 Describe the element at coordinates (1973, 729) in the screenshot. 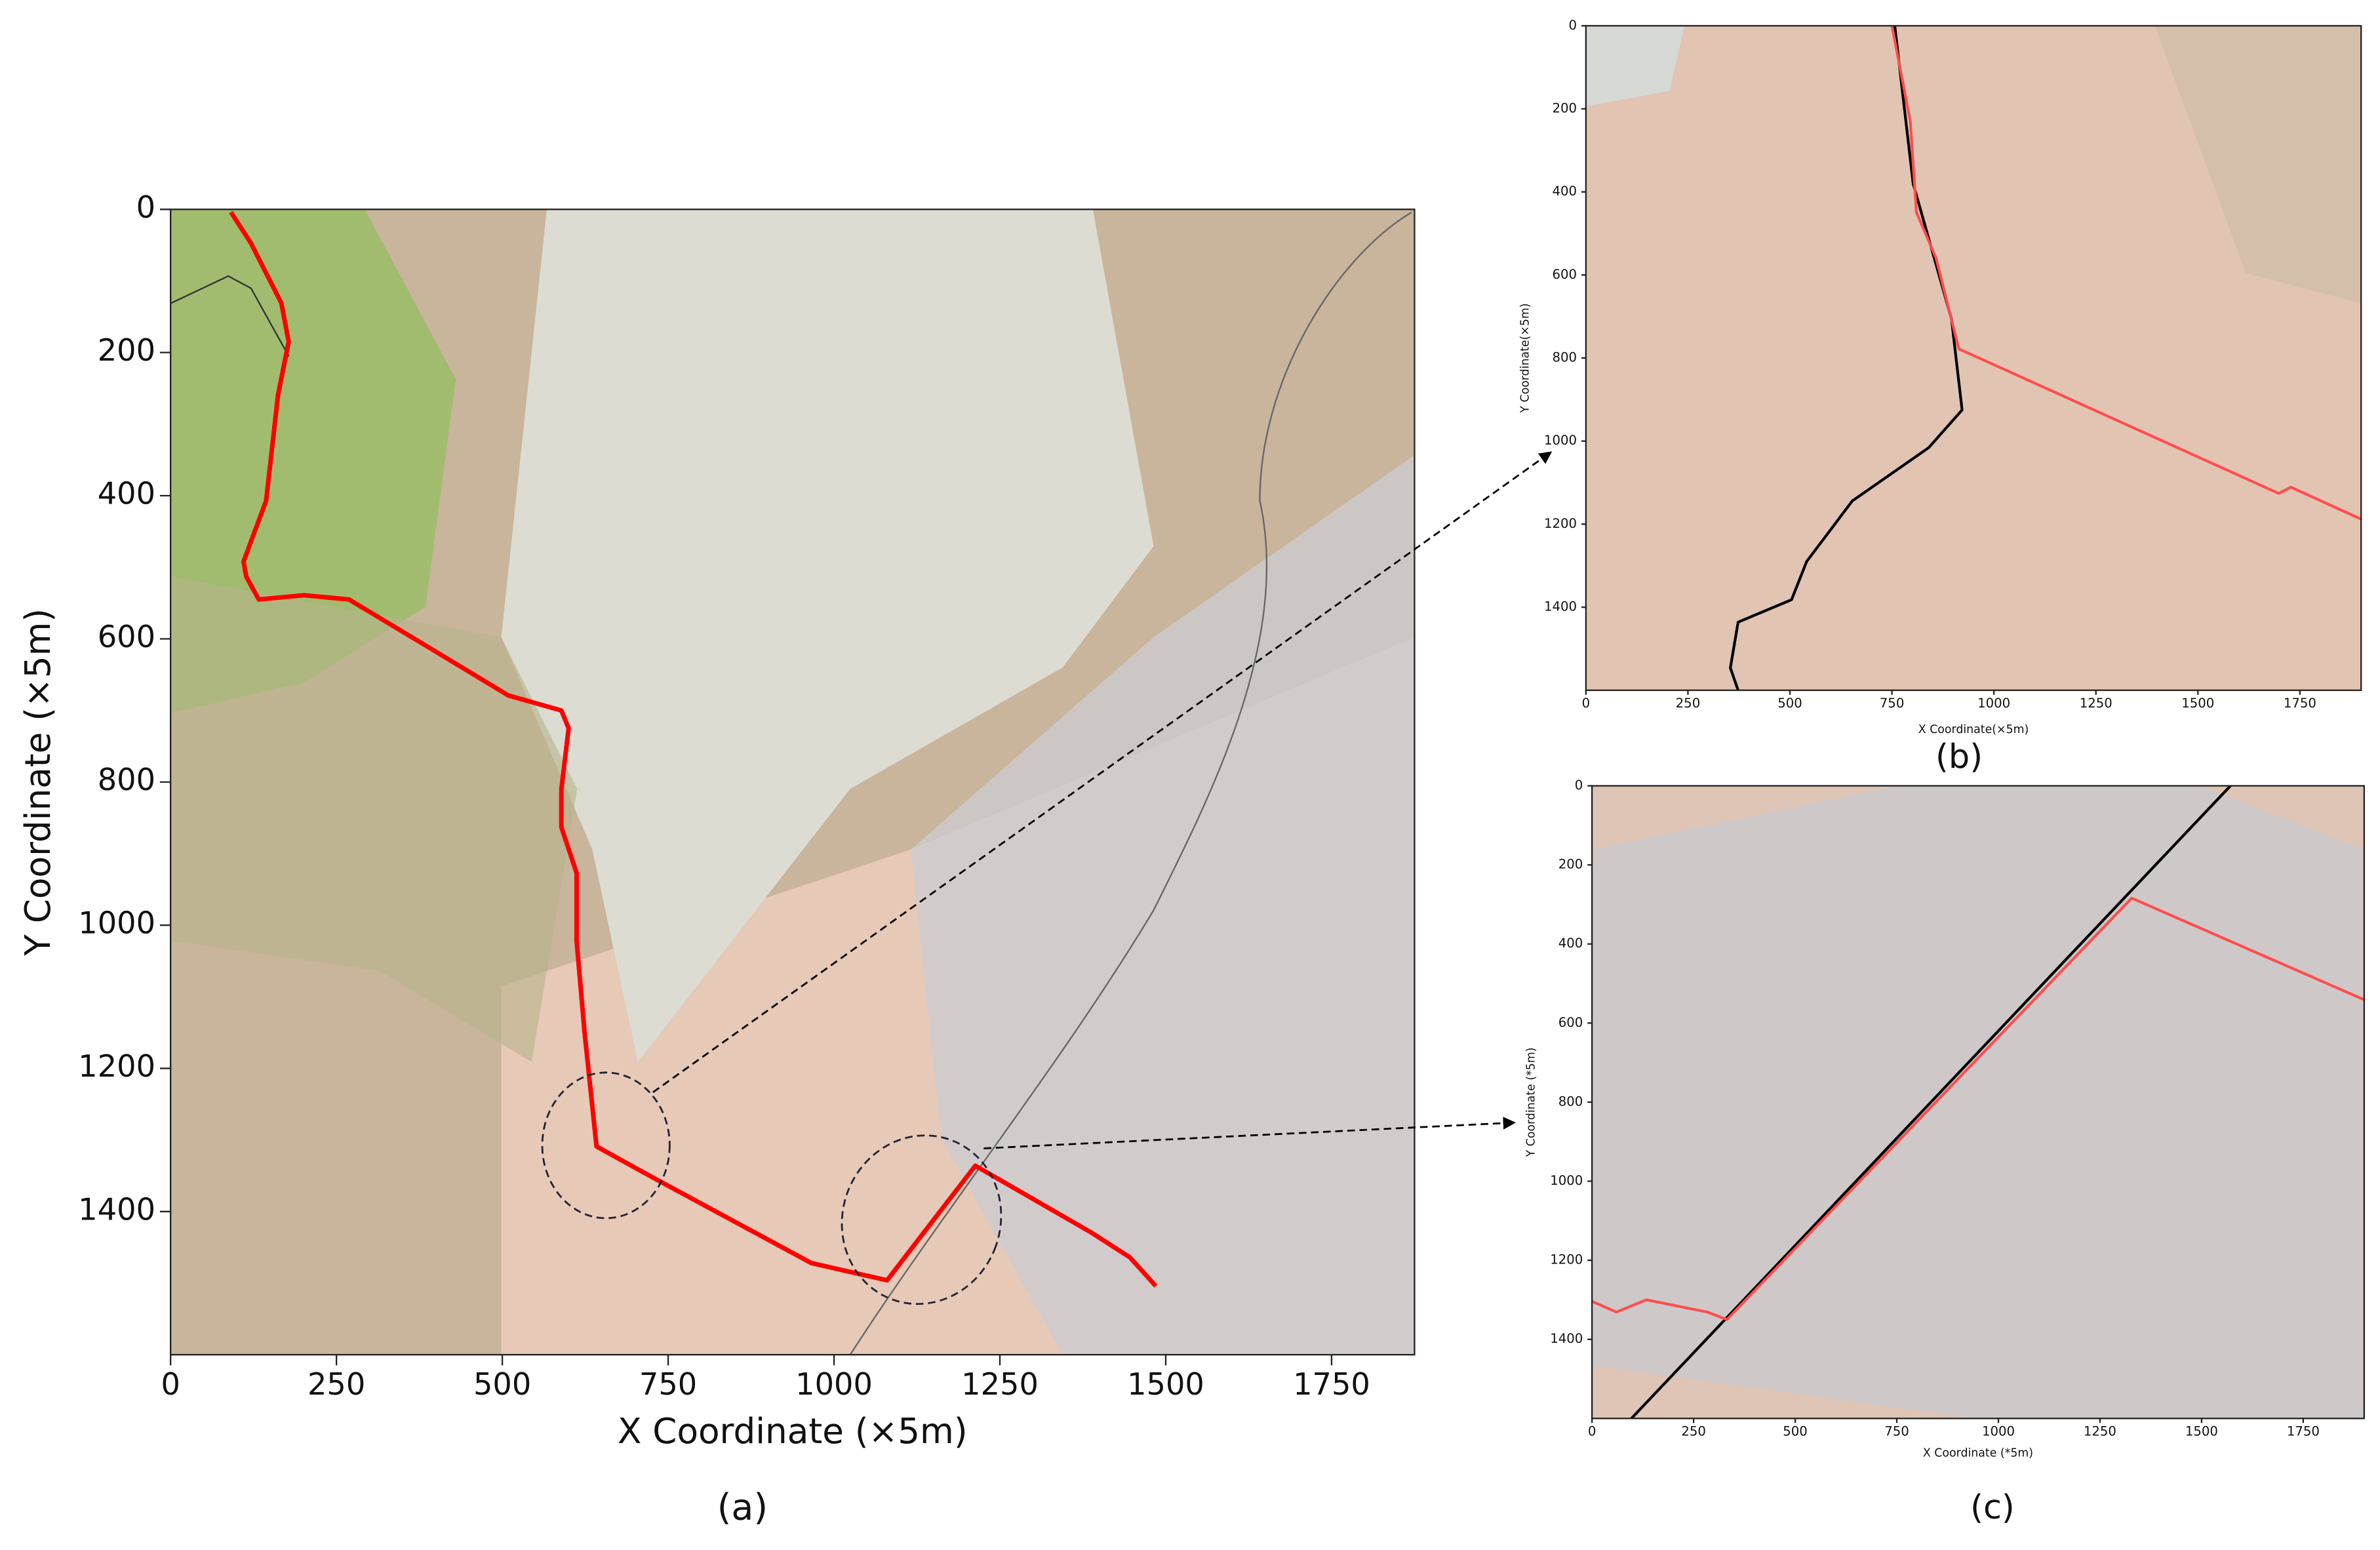

I see `x-axis-label: X Coordinate(×5m)` at that location.